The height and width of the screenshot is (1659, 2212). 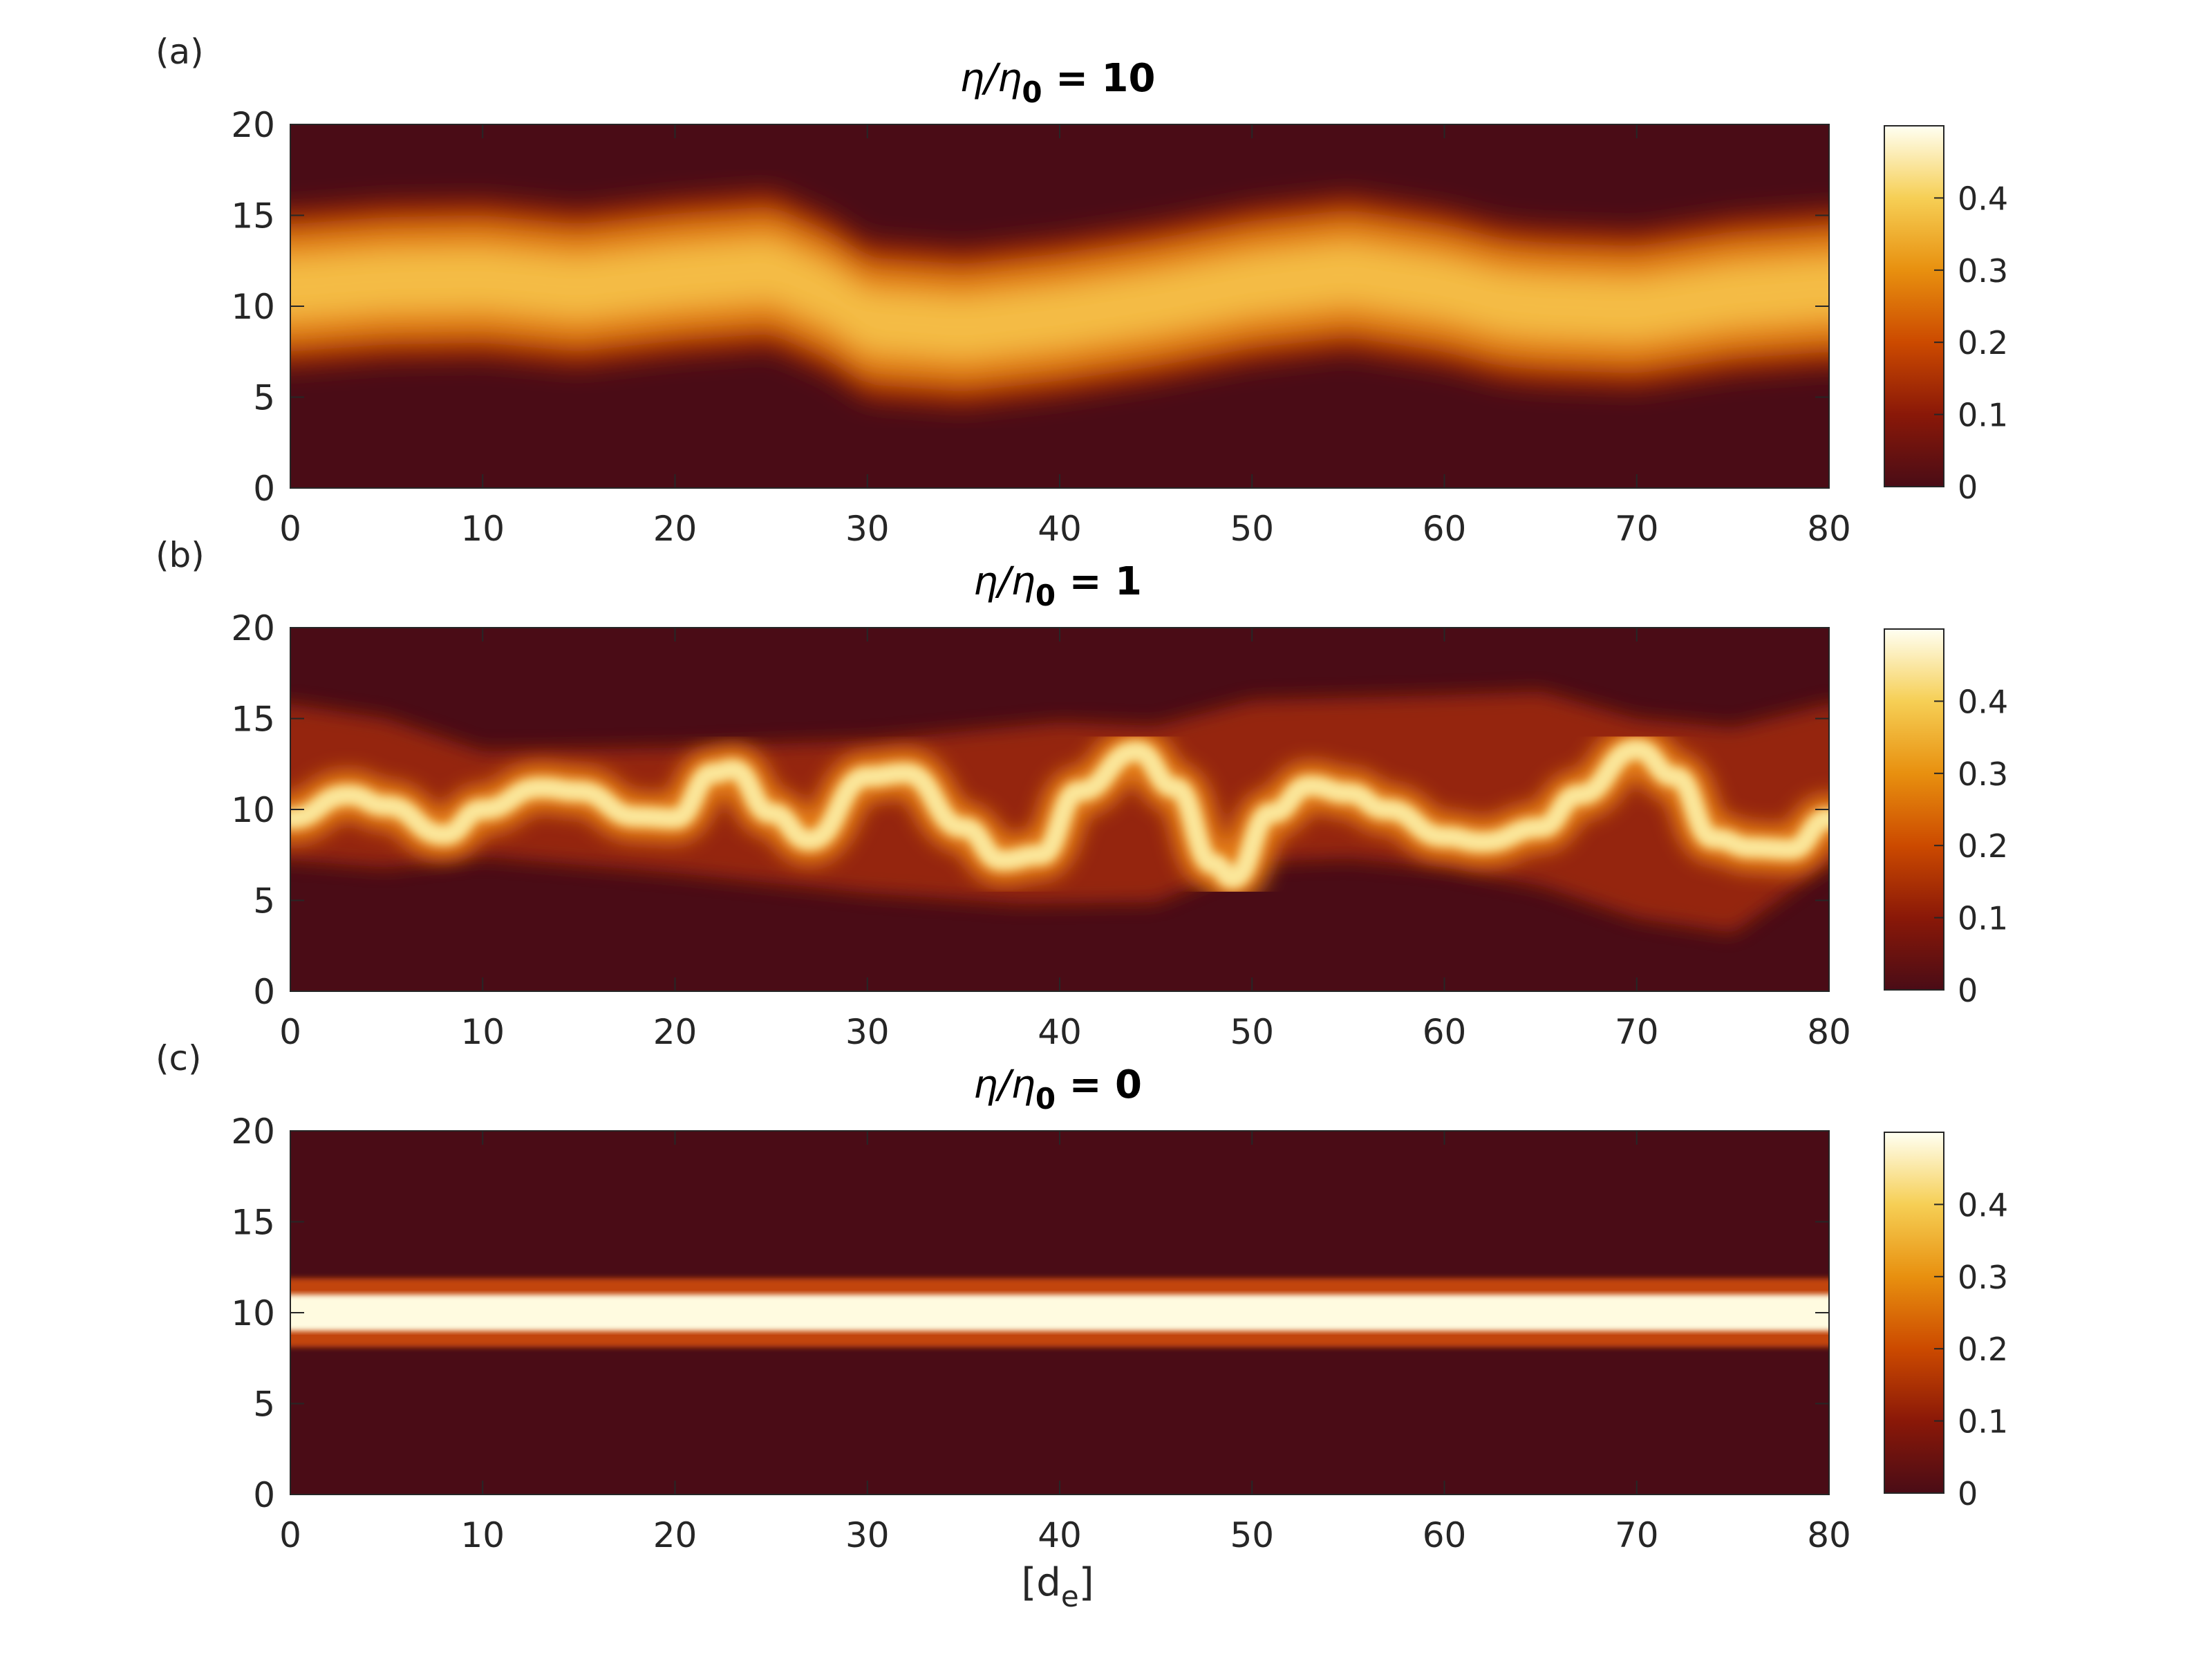 I want to click on panel-a-title-sub: 0, so click(x=1032, y=92).